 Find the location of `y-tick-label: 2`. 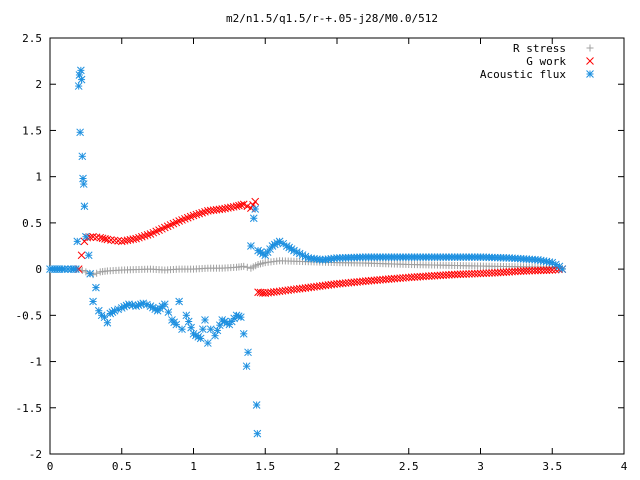

y-tick-label: 2 is located at coordinates (38, 84).